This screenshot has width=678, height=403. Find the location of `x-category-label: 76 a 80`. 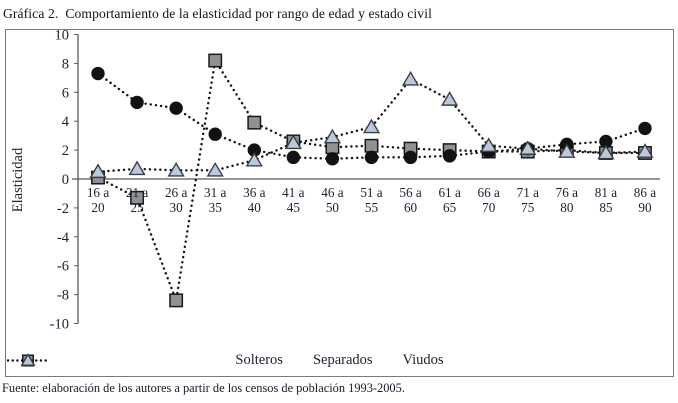

x-category-label: 76 a 80 is located at coordinates (567, 200).